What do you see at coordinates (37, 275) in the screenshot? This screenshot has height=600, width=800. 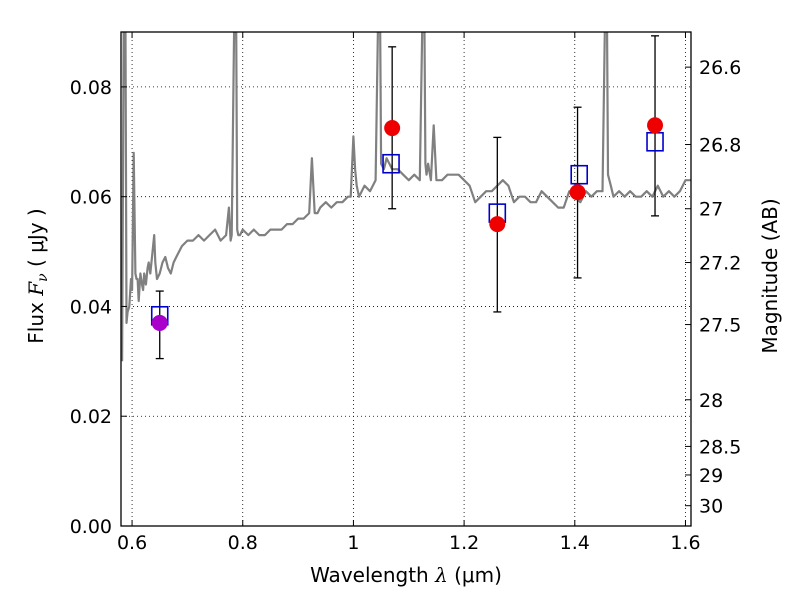 I see `y-axis-title: Flux Fν ( μJy )` at bounding box center [37, 275].